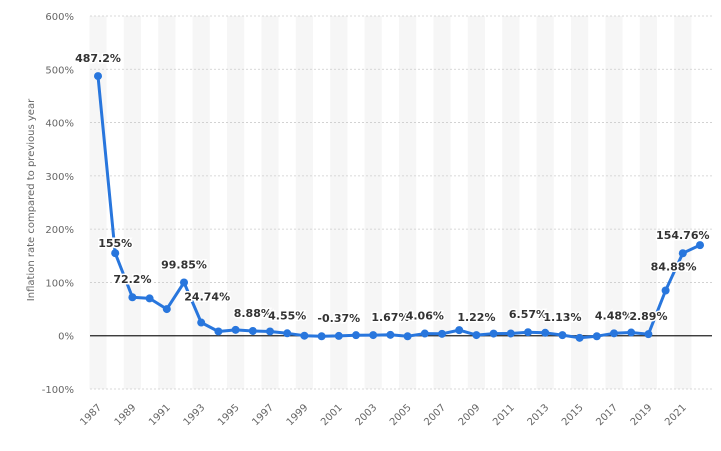 The width and height of the screenshot is (721, 451). What do you see at coordinates (235, 329) in the screenshot?
I see `data-point-1995` at bounding box center [235, 329].